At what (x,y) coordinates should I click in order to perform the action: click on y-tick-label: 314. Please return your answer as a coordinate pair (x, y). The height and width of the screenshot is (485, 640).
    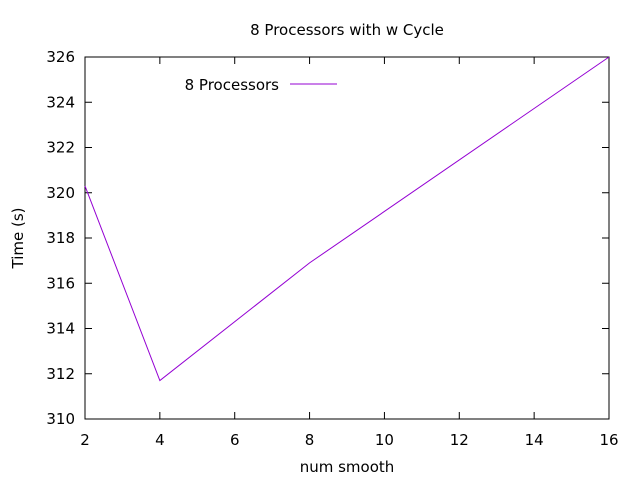
    Looking at the image, I should click on (60, 329).